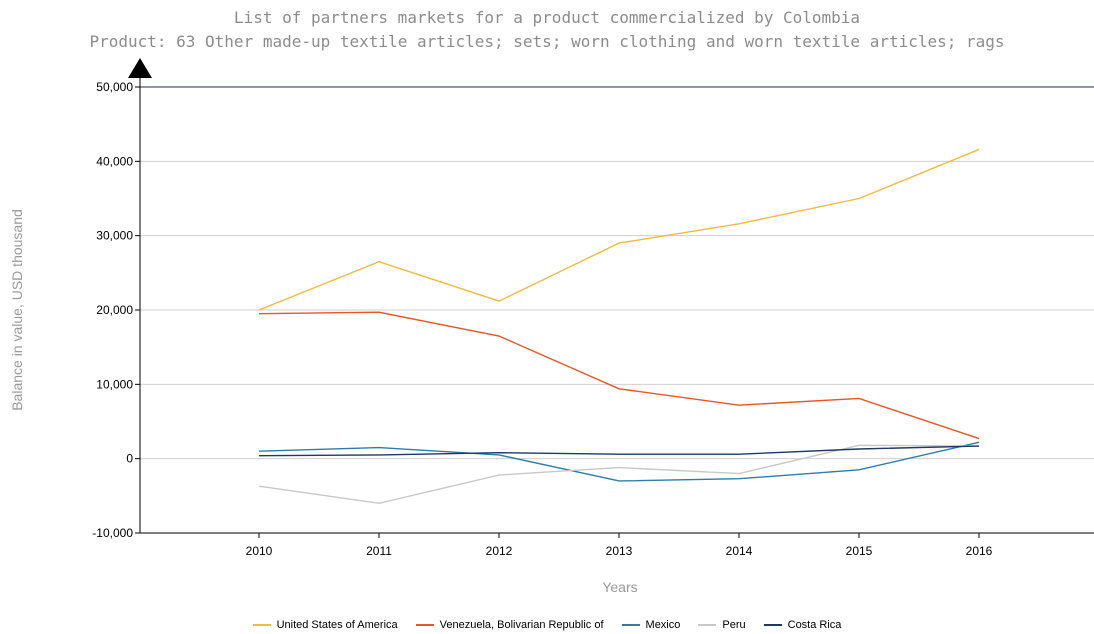 The height and width of the screenshot is (634, 1094). Describe the element at coordinates (379, 551) in the screenshot. I see `x-tick-label: 2011` at that location.